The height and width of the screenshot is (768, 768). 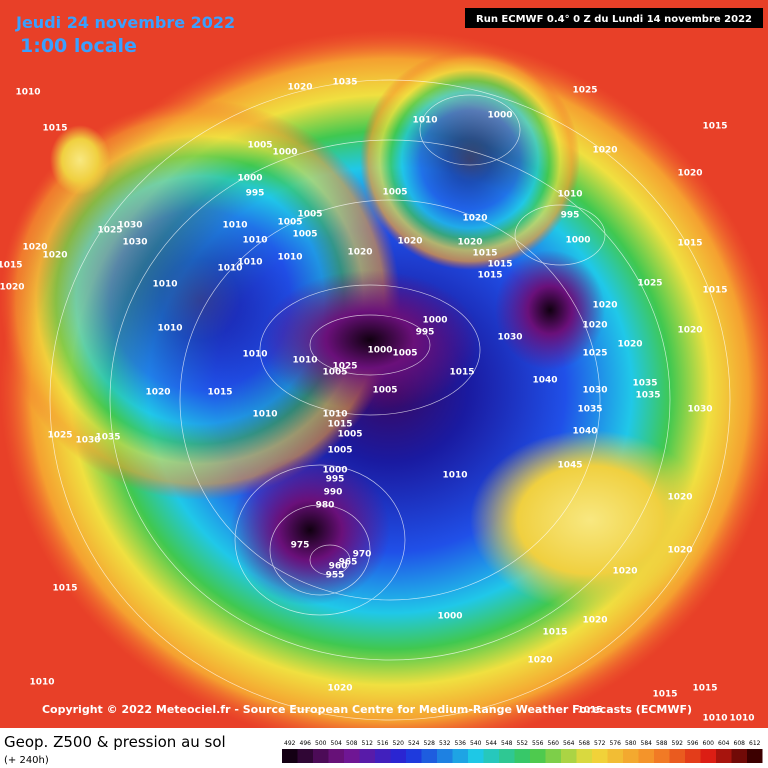 What do you see at coordinates (476, 743) in the screenshot?
I see `scale-label: 540` at bounding box center [476, 743].